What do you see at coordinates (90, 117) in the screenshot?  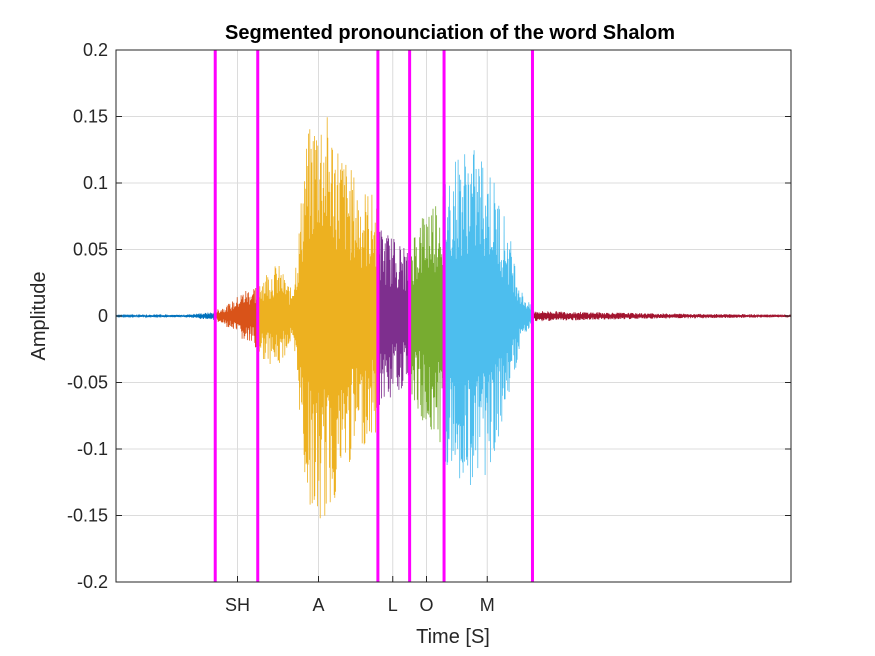 I see `y-tick-label: 0.15` at bounding box center [90, 117].